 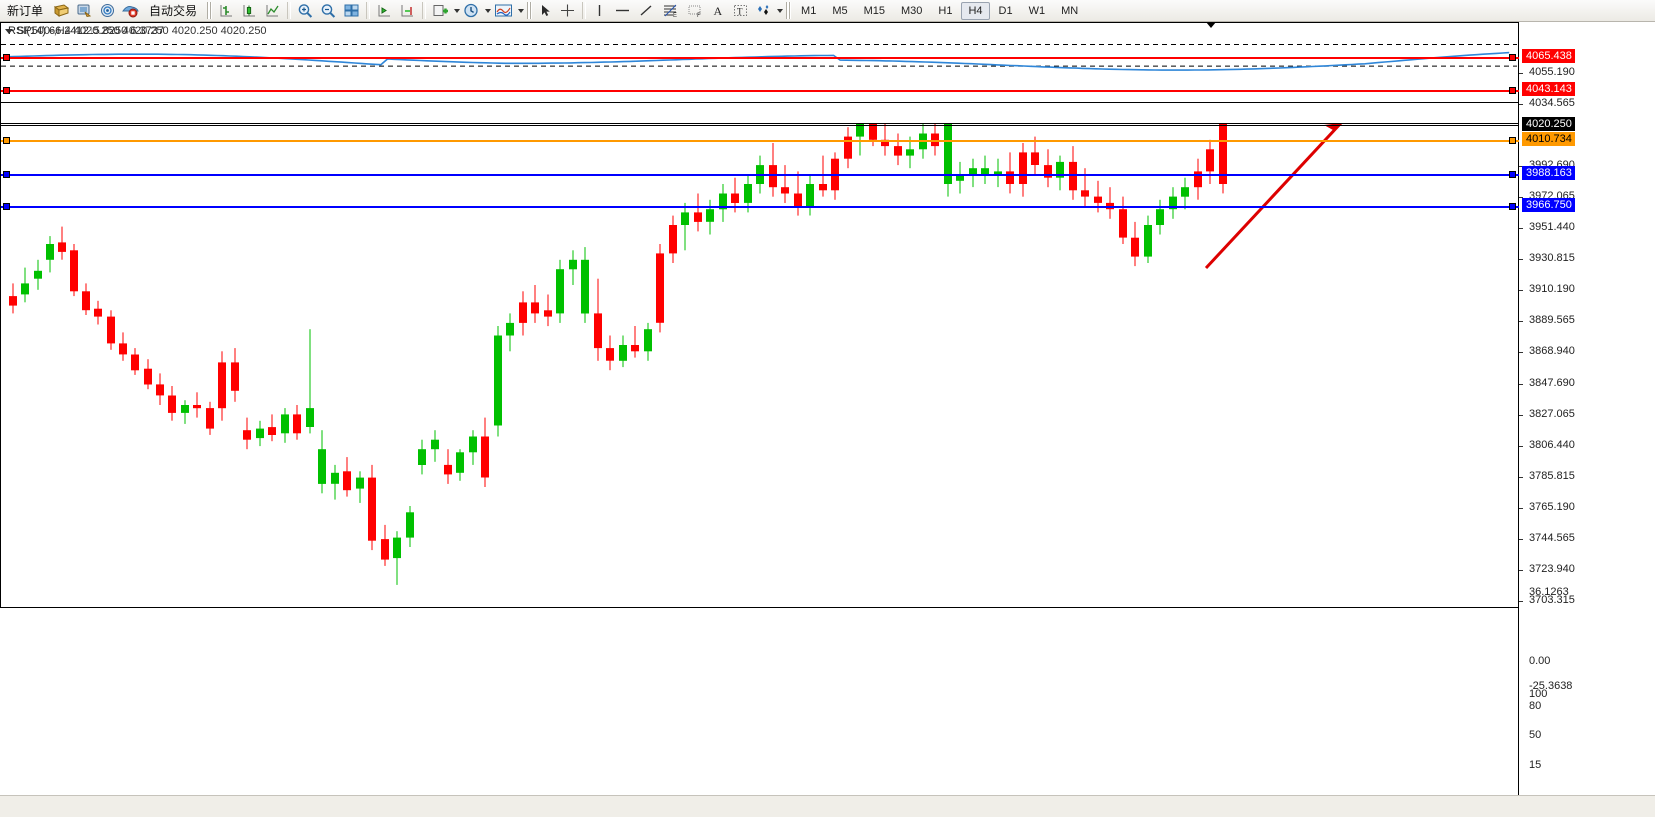 I want to click on timeframe-d1: D1, so click(x=1005, y=10).